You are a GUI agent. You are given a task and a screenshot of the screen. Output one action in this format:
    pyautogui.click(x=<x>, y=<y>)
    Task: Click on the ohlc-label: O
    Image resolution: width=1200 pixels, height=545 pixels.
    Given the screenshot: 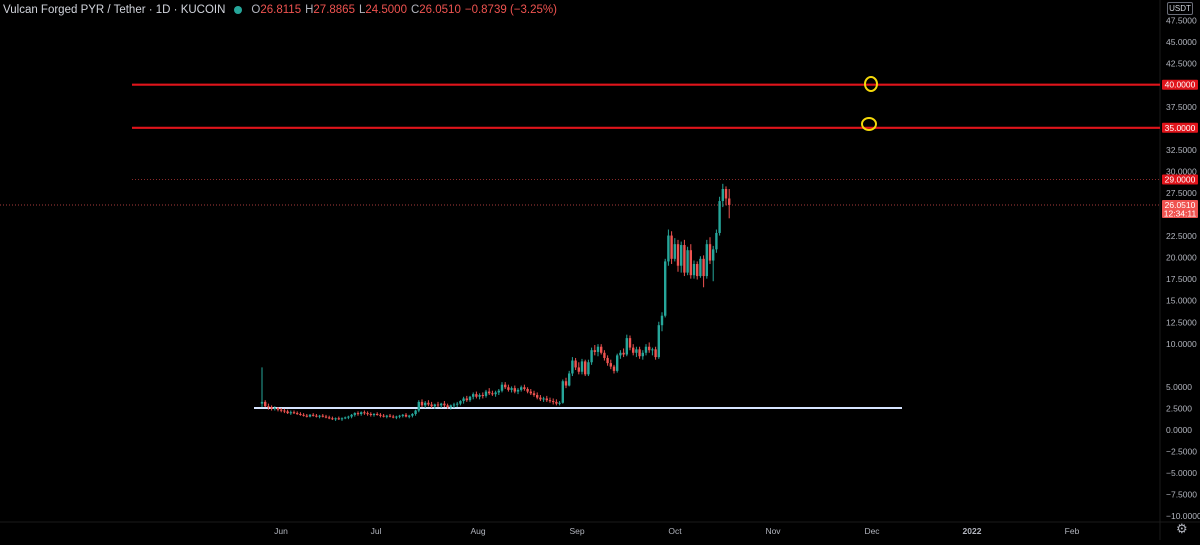 What is the action you would take?
    pyautogui.click(x=256, y=10)
    